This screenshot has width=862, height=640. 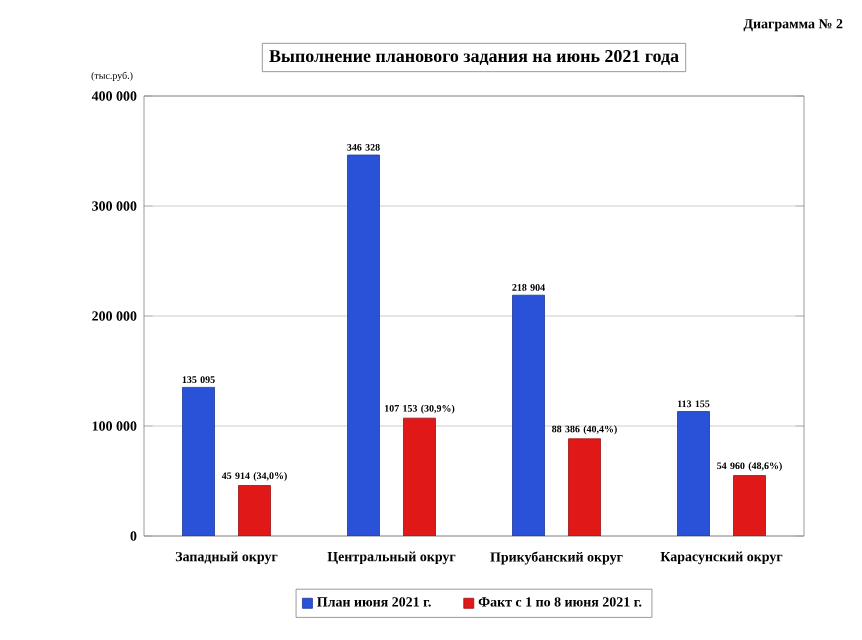 What do you see at coordinates (474, 57) in the screenshot?
I see `chart-title: Выполнение планового задания на июнь 2021 года` at bounding box center [474, 57].